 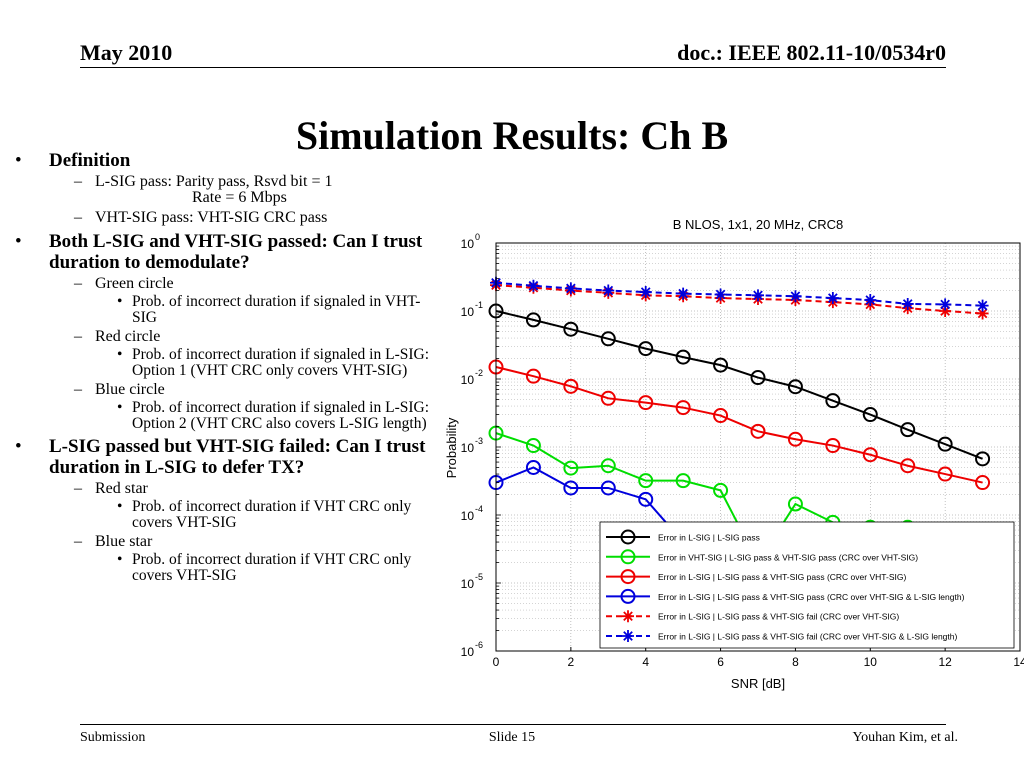 What do you see at coordinates (224, 390) in the screenshot?
I see `sub-bullet-blue-circle: – Blue circle` at bounding box center [224, 390].